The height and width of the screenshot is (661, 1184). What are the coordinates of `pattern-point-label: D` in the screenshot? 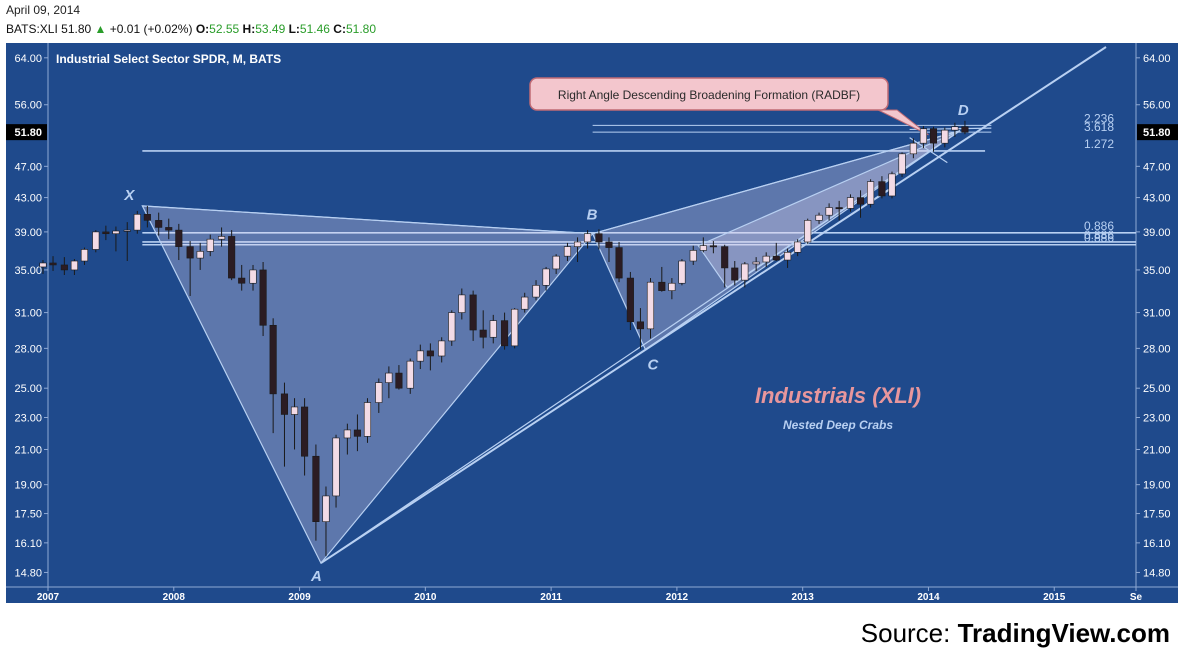 It's located at (963, 110).